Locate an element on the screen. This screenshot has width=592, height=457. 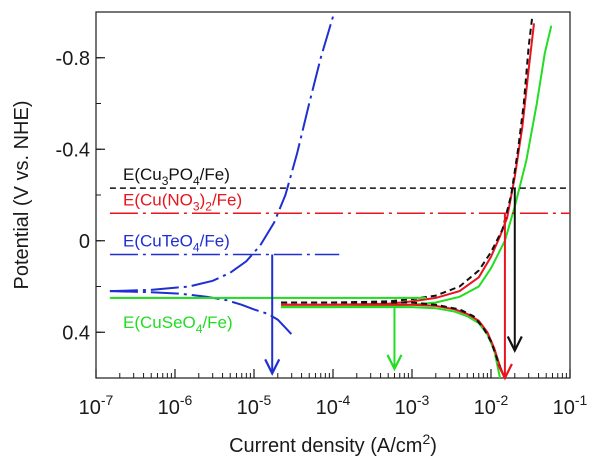
x-tick-label-5: 10⁻² is located at coordinates (491, 405).